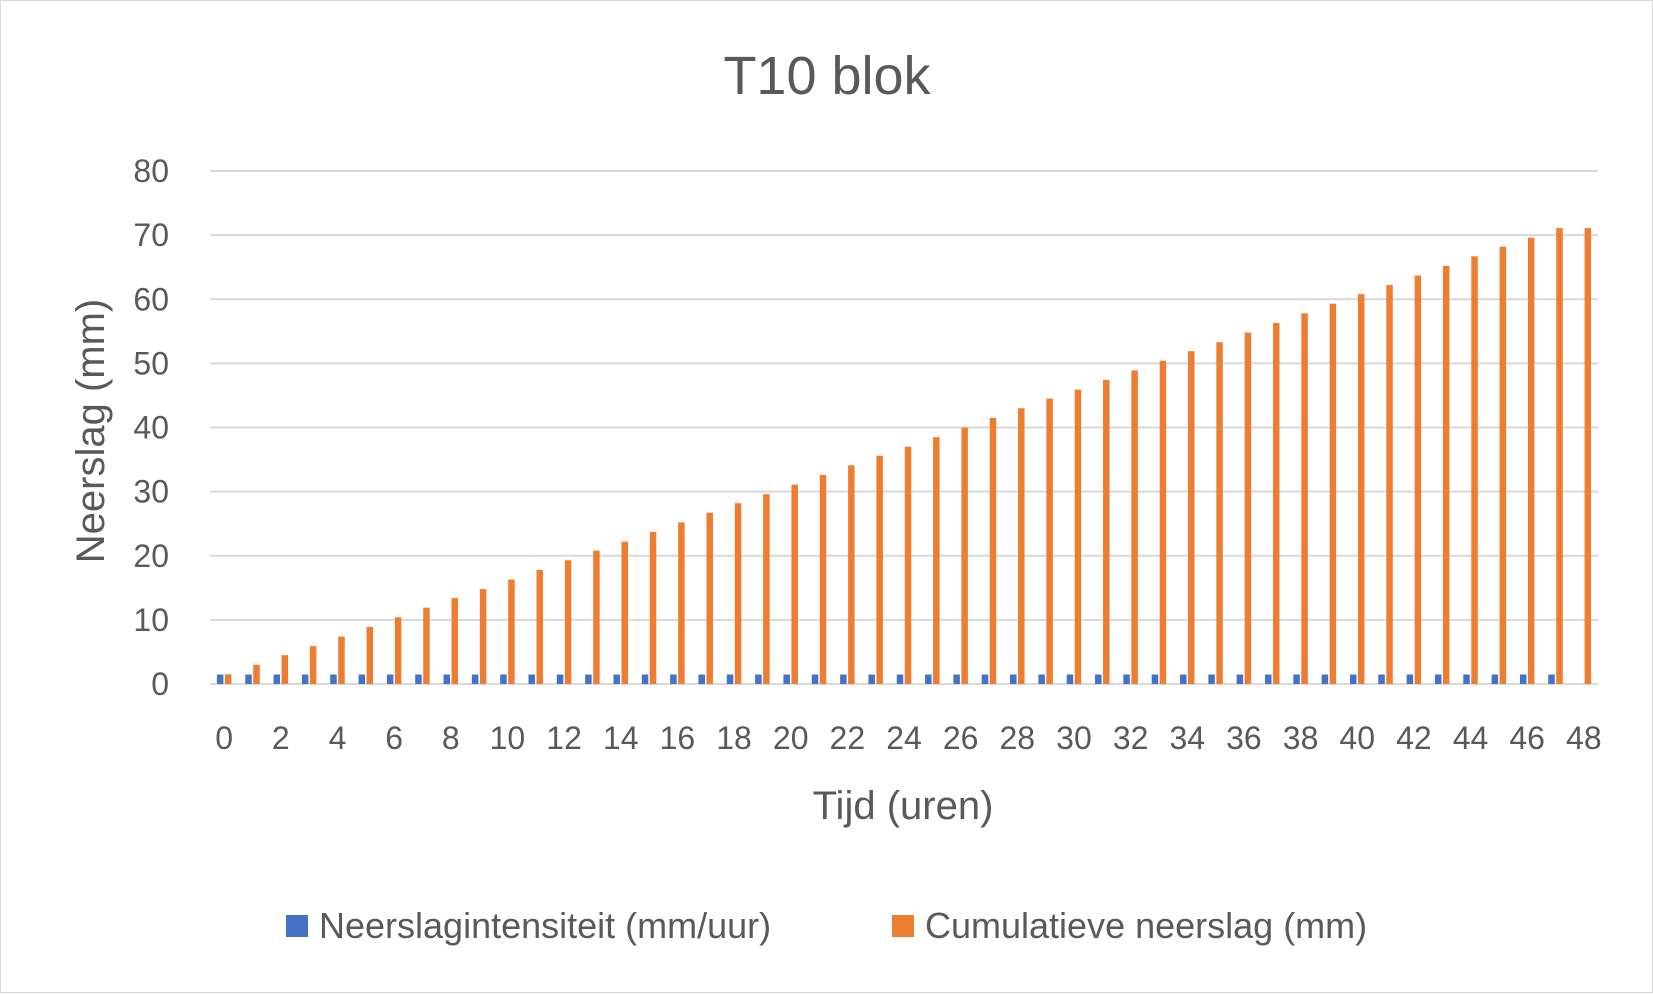 Image resolution: width=1653 pixels, height=994 pixels. What do you see at coordinates (338, 738) in the screenshot?
I see `x-tick-label: 4` at bounding box center [338, 738].